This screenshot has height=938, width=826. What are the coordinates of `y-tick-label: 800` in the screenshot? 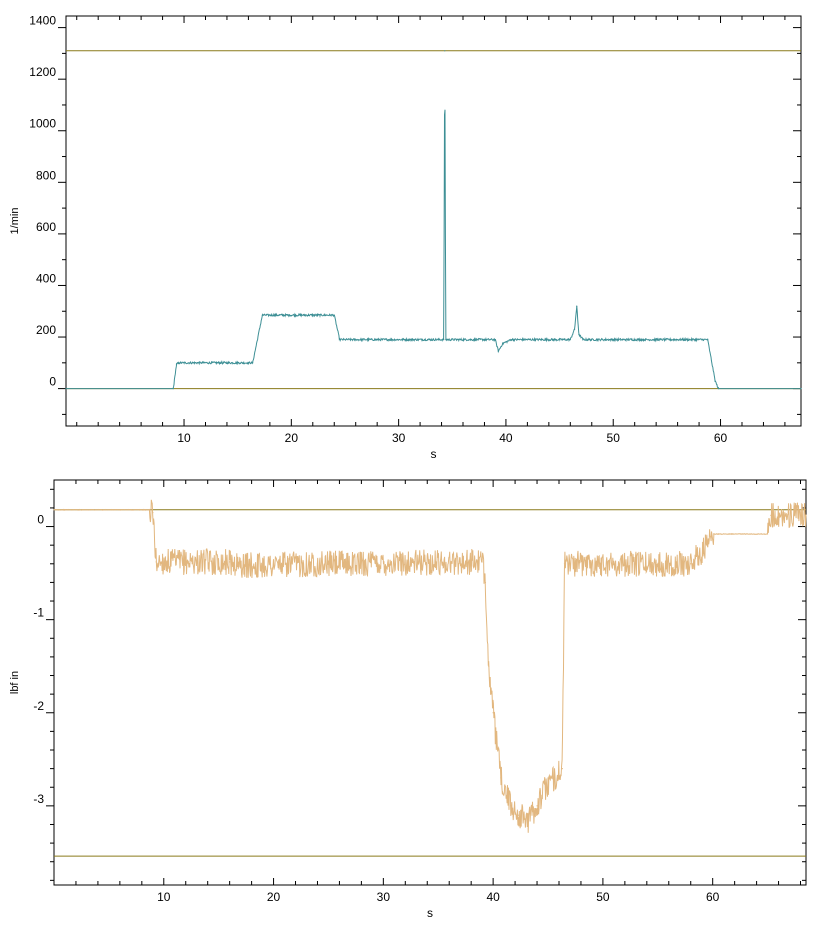 It's located at (46, 175).